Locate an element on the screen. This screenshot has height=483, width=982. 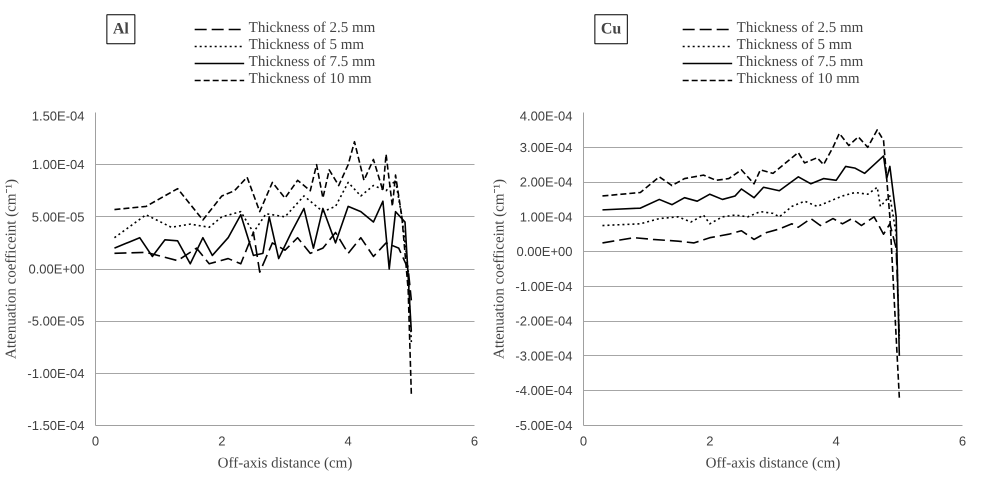
y-tick-label: 2.00E-04 is located at coordinates (546, 182).